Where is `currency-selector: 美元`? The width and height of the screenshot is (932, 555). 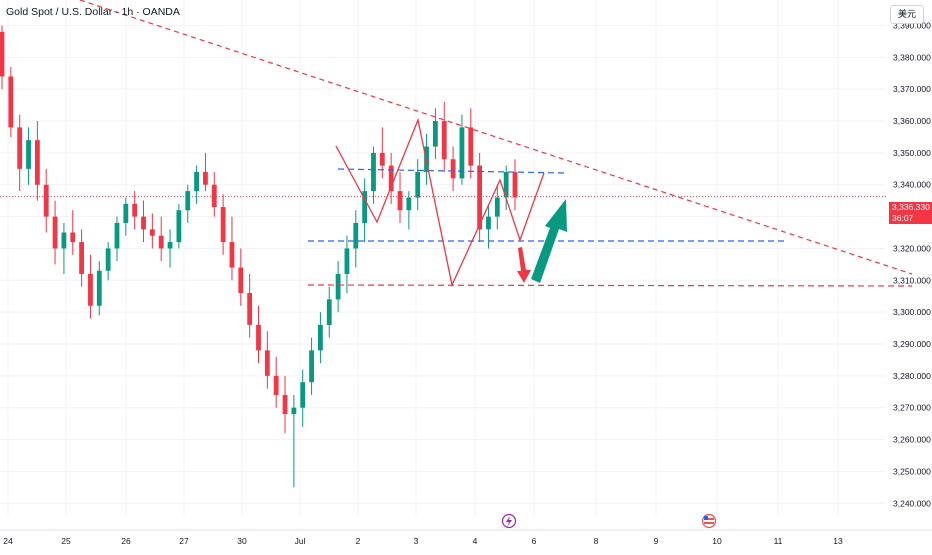
currency-selector: 美元 is located at coordinates (907, 14).